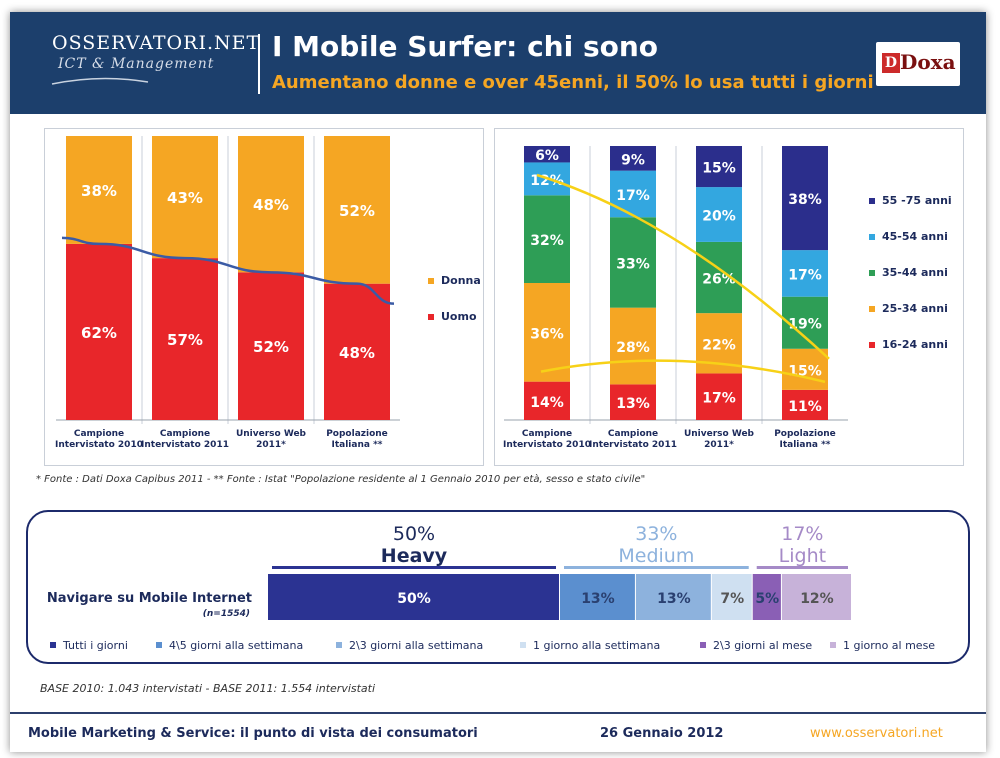  What do you see at coordinates (100, 81) in the screenshot?
I see `logo-swoosh-icon` at bounding box center [100, 81].